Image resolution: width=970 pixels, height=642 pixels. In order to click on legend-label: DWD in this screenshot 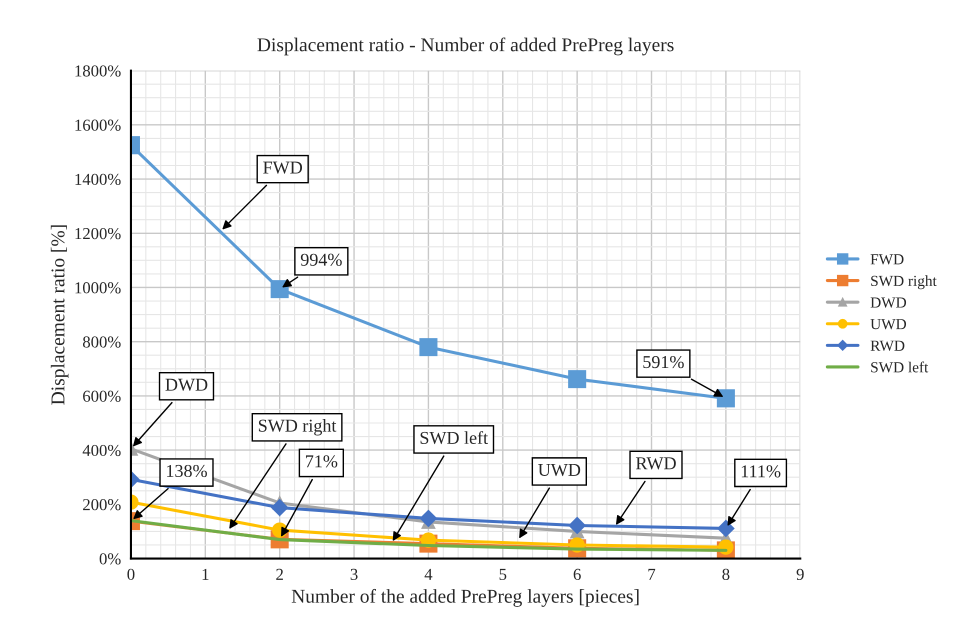, I will do `click(888, 303)`.